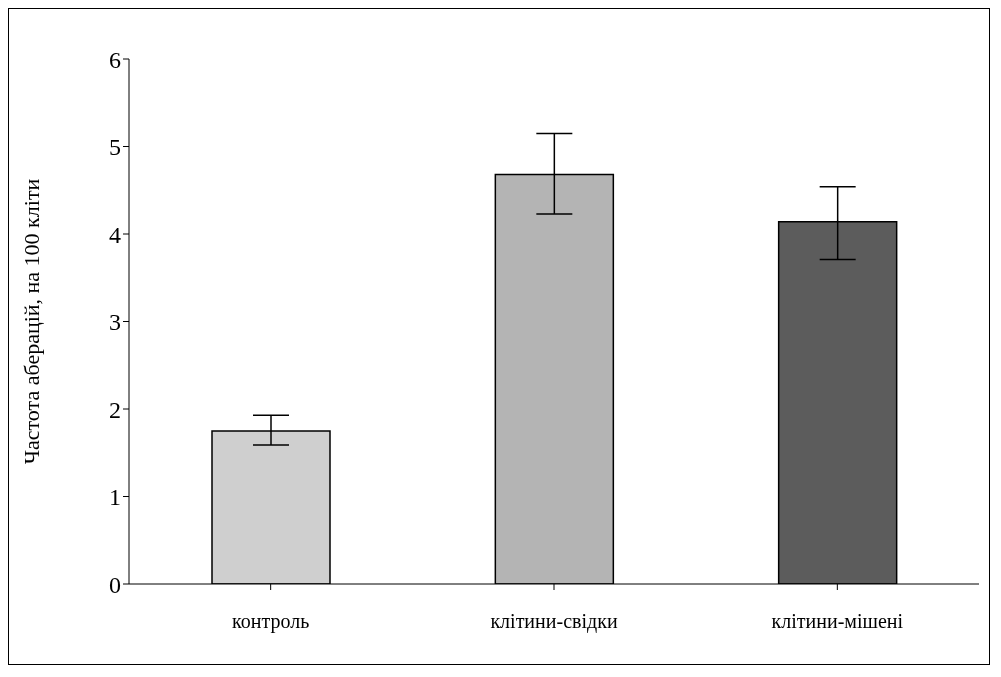 The height and width of the screenshot is (677, 1001). What do you see at coordinates (115, 147) in the screenshot?
I see `y-tick-label: 5` at bounding box center [115, 147].